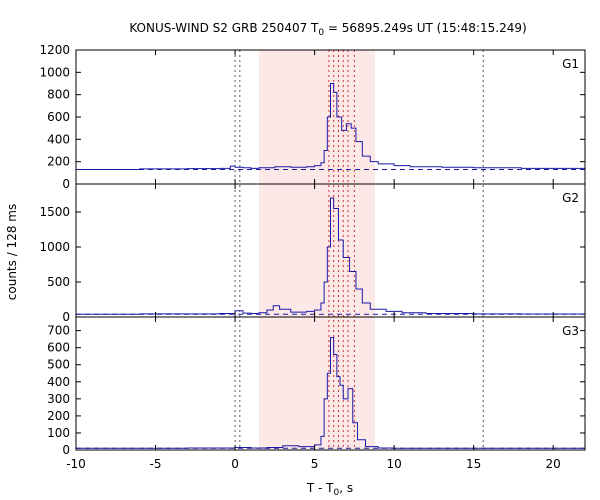 Image resolution: width=600 pixels, height=500 pixels. Describe the element at coordinates (54, 50) in the screenshot. I see `ytick-label-G1-6: 1200` at that location.